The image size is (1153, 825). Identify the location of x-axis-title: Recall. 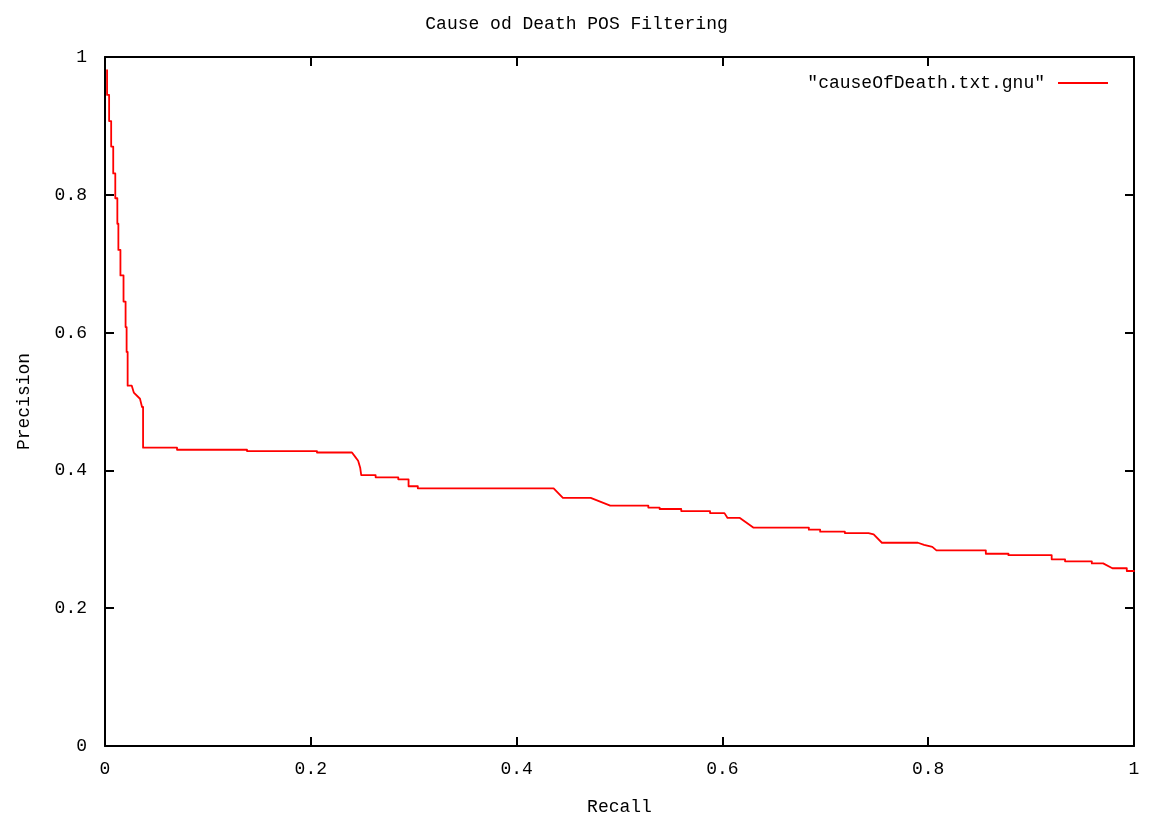
(619, 807).